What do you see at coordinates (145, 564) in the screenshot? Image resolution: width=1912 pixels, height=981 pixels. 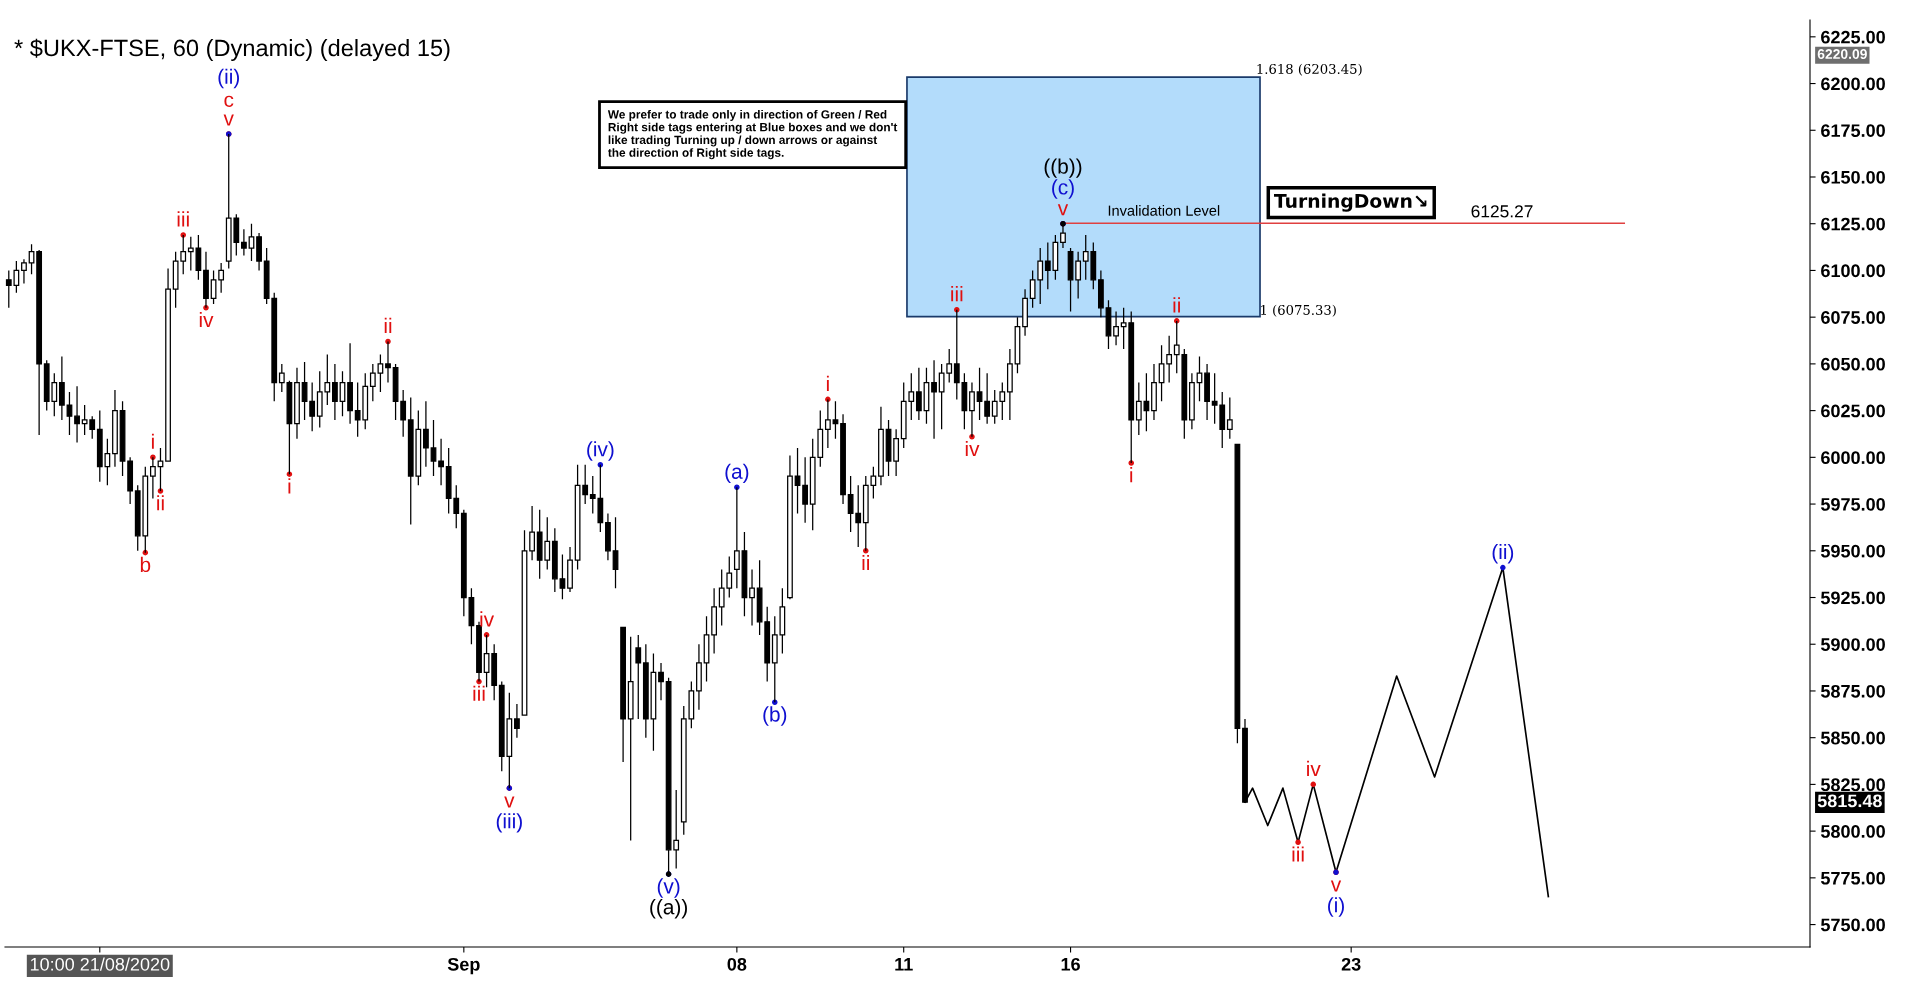 I see `data-label: b` at bounding box center [145, 564].